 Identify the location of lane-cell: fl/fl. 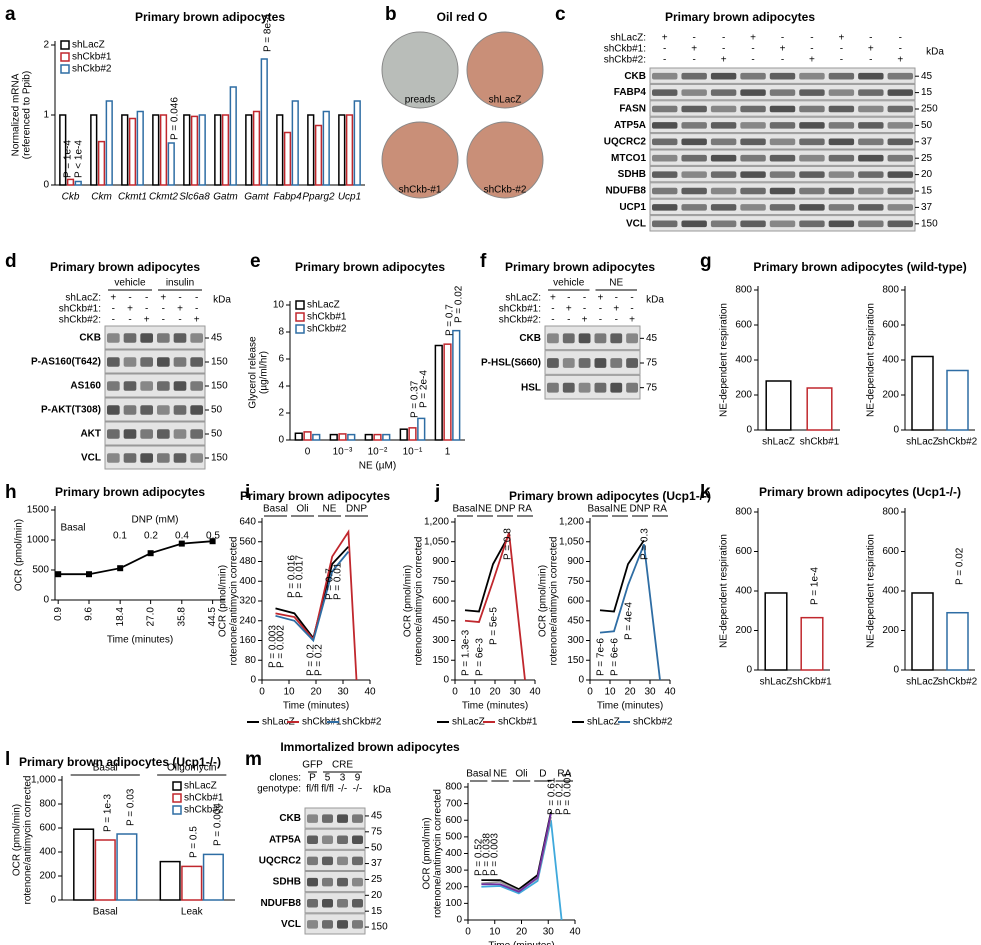
(312, 789).